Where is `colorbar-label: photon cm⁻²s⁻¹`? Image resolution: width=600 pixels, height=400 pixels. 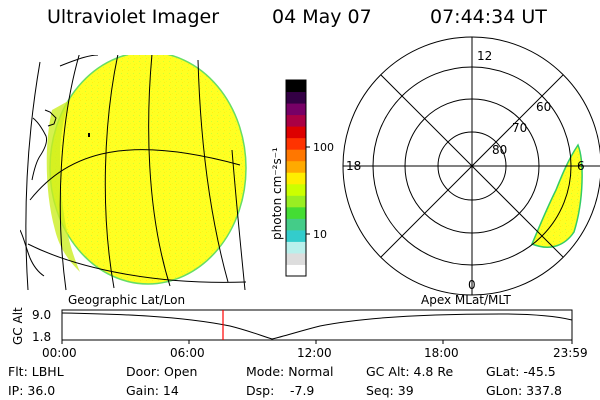 colorbar-label: photon cm⁻²s⁻¹ is located at coordinates (277, 193).